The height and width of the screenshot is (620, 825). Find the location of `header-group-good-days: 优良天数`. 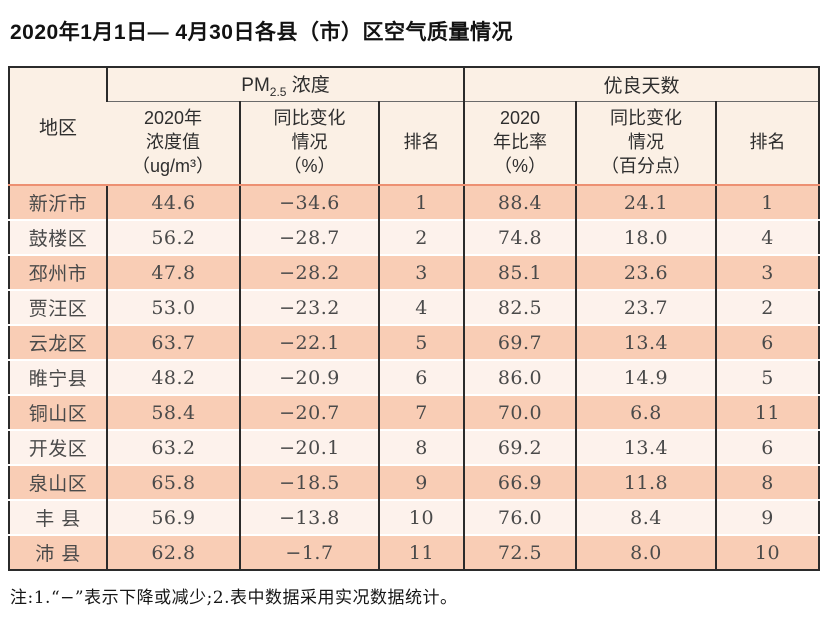

header-group-good-days: 优良天数 is located at coordinates (641, 84).